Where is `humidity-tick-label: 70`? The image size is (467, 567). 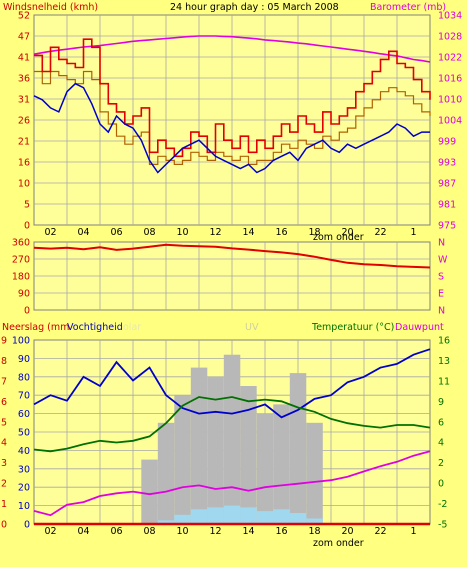 humidity-tick-label: 70 is located at coordinates (24, 396).